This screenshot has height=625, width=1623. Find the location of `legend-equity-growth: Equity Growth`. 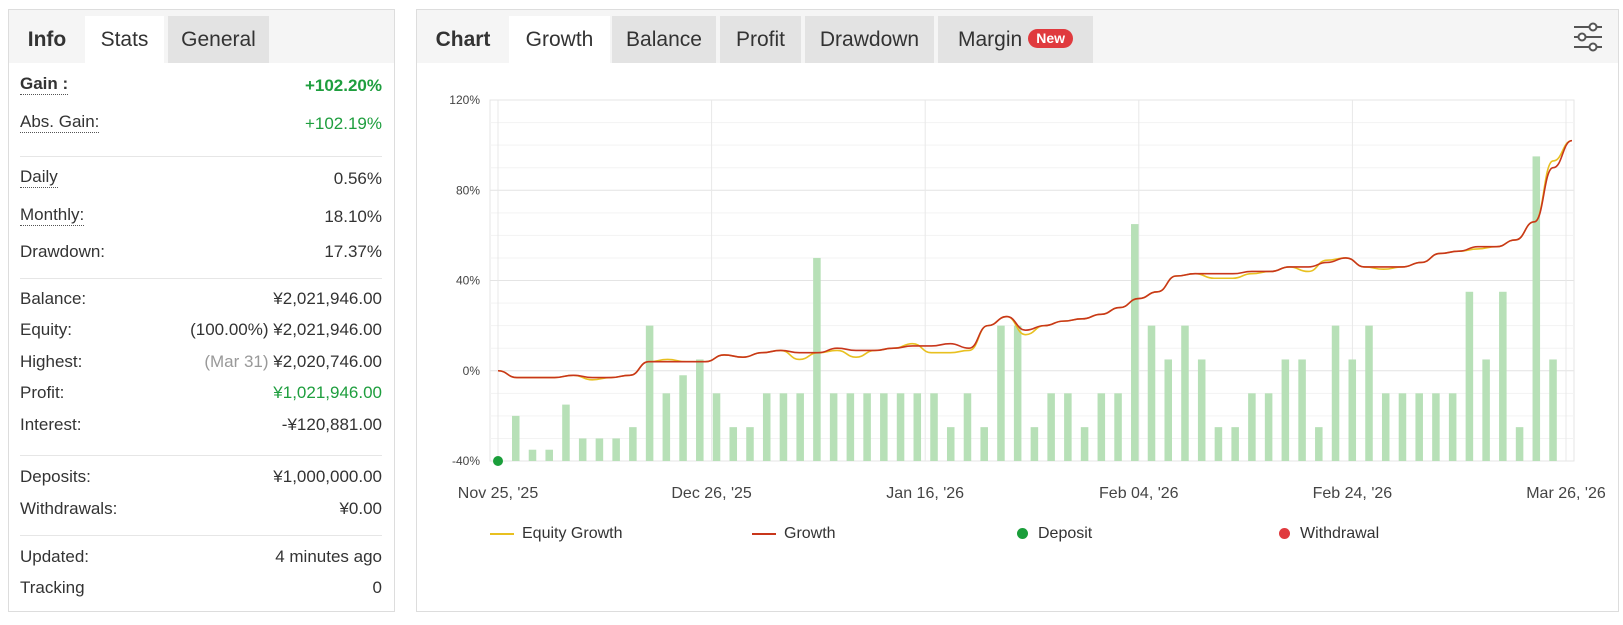

legend-equity-growth: Equity Growth is located at coordinates (556, 534).